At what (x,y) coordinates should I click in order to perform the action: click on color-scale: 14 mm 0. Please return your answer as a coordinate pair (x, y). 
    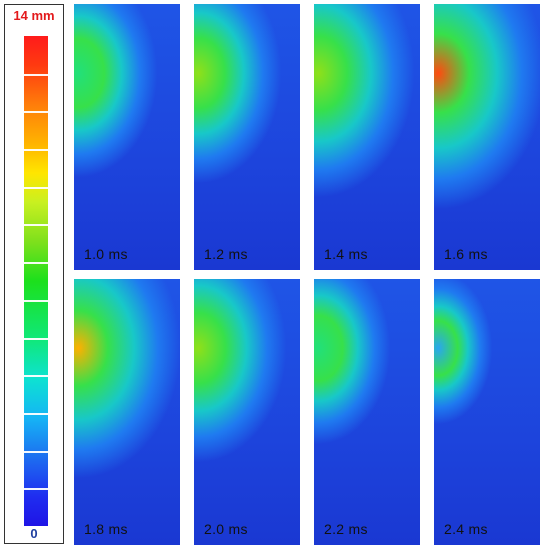
    Looking at the image, I should click on (34, 274).